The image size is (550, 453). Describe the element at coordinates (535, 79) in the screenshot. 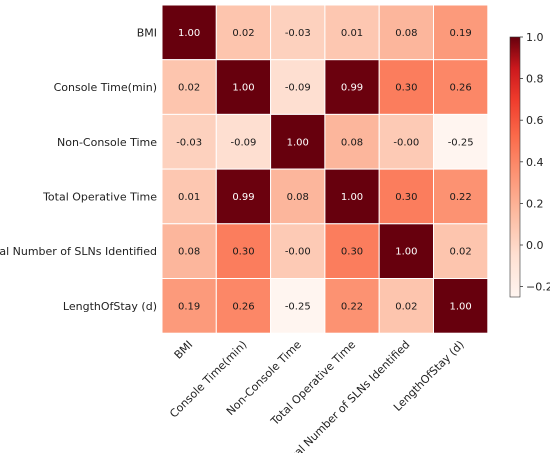

I see `colorbar-tick-label: 0.8` at that location.